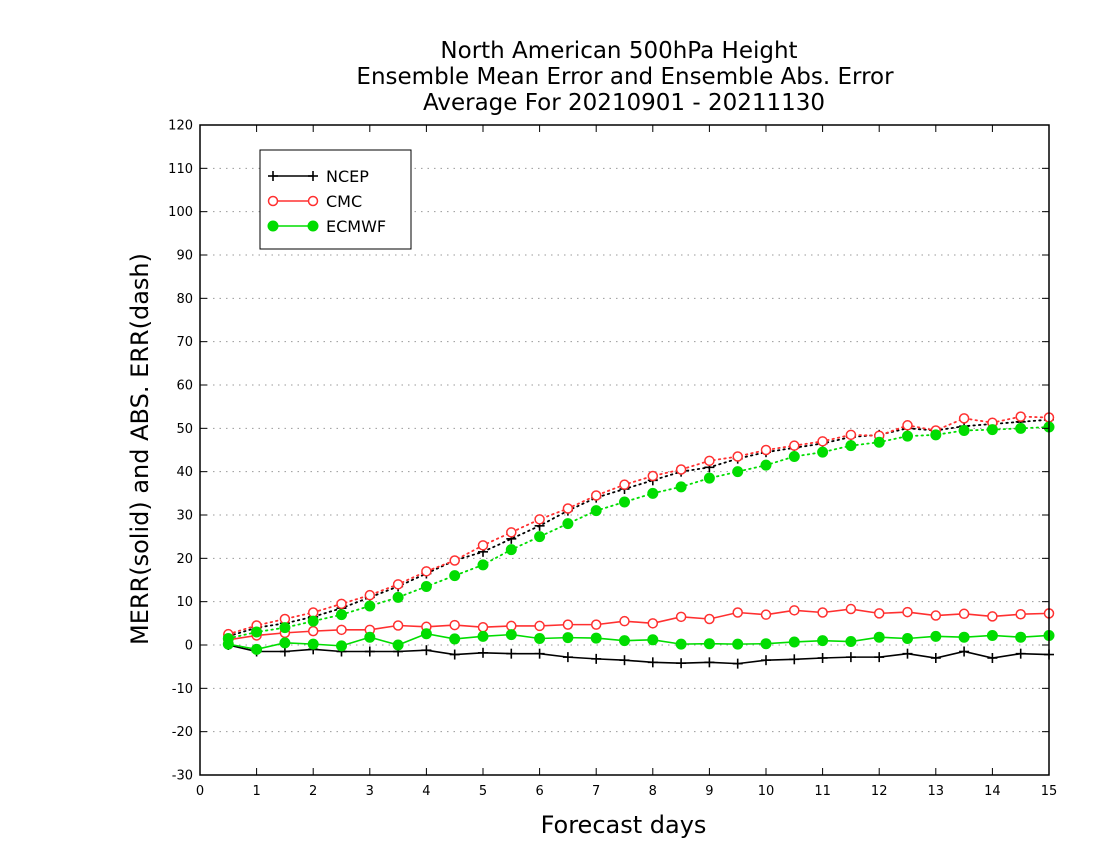 The width and height of the screenshot is (1100, 855). I want to click on chart-title-line: North American 500hPa Height, so click(618, 51).